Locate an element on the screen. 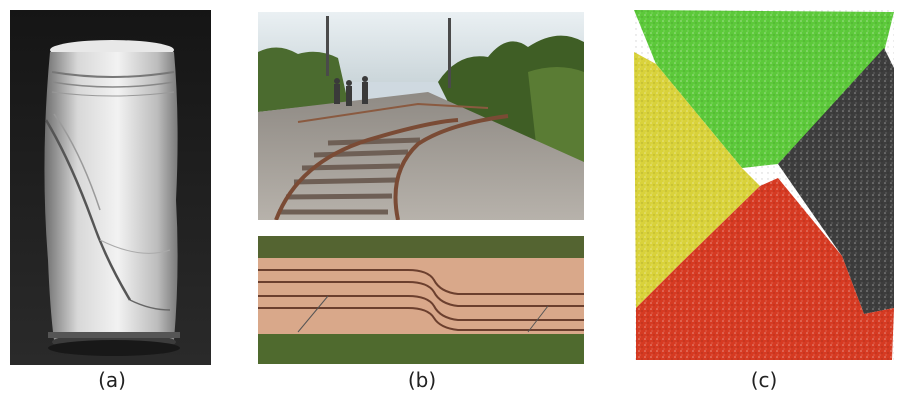 The image size is (897, 398). photo-aerial-tracks is located at coordinates (421, 300).